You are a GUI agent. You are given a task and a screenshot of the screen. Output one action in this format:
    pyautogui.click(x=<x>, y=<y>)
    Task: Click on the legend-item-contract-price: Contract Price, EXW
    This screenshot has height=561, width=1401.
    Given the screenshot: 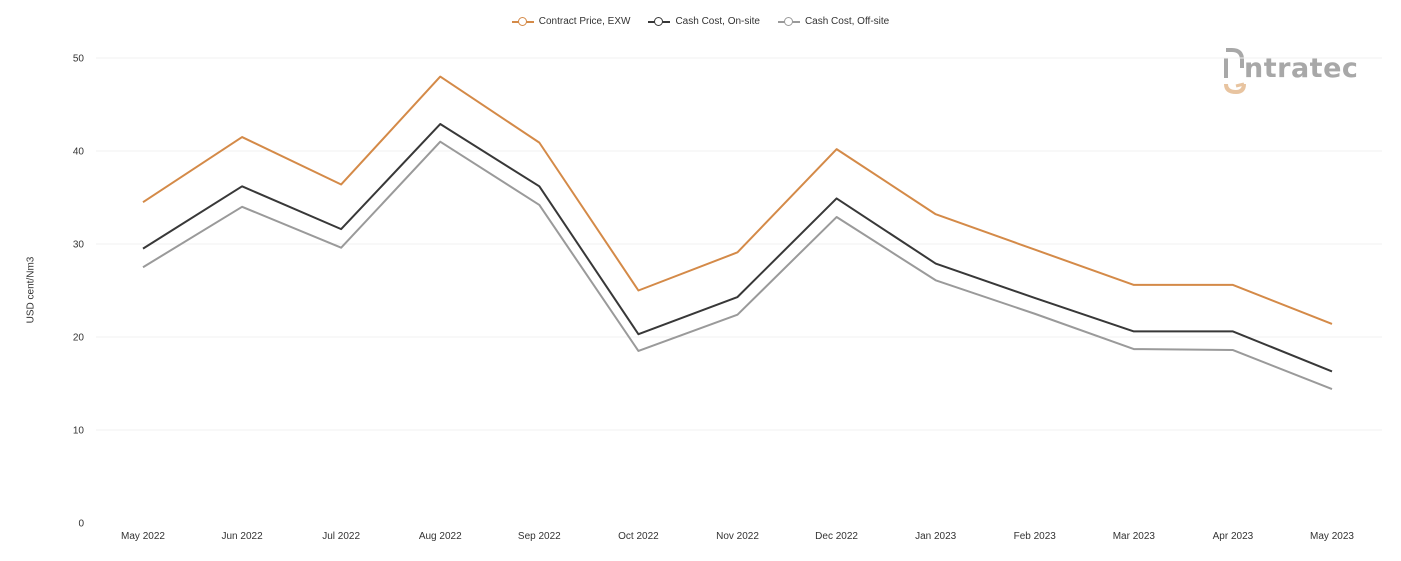 What is the action you would take?
    pyautogui.click(x=571, y=21)
    